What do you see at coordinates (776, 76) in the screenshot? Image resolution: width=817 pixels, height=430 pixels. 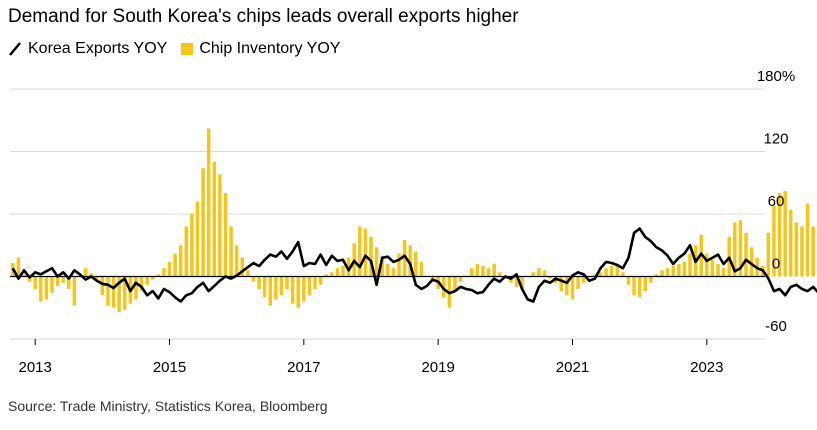 I see `y-tick-label: 180%` at bounding box center [776, 76].